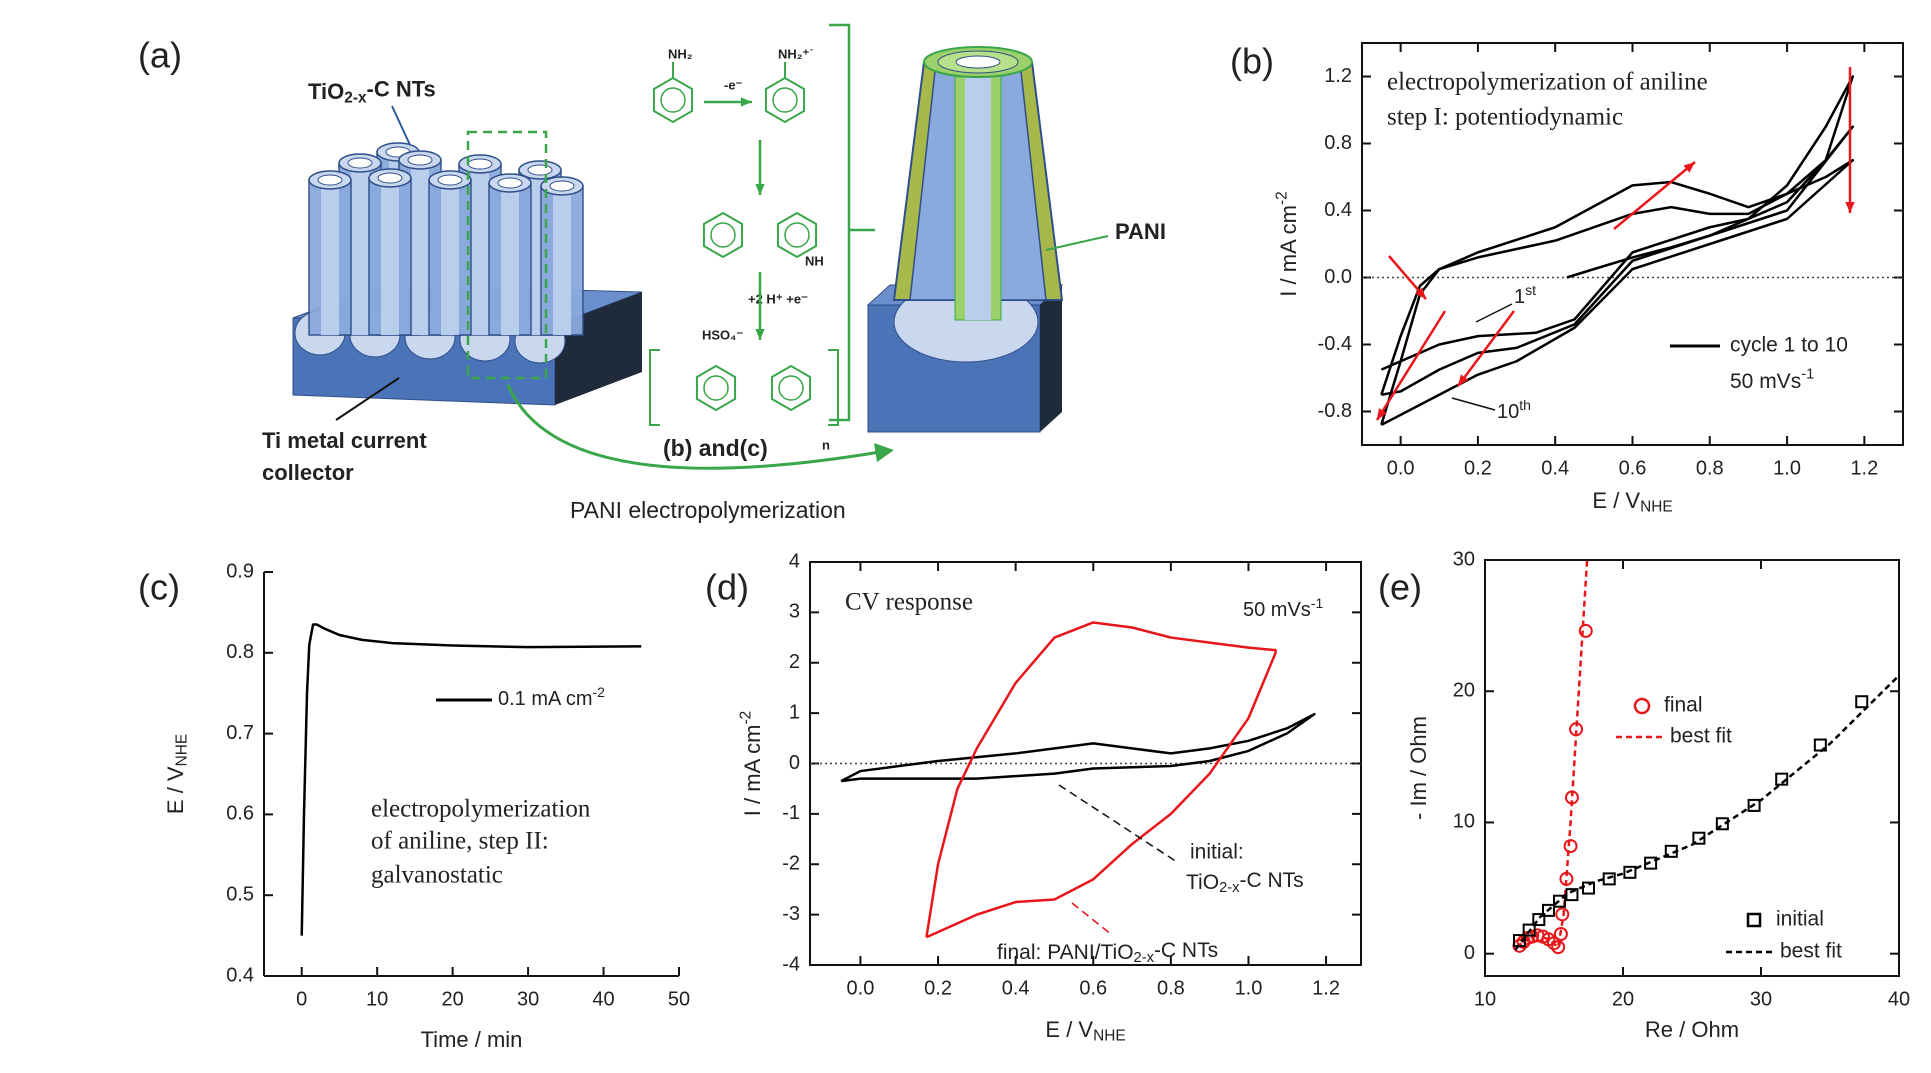  I want to click on y-tick-label: 20, so click(1464, 691).